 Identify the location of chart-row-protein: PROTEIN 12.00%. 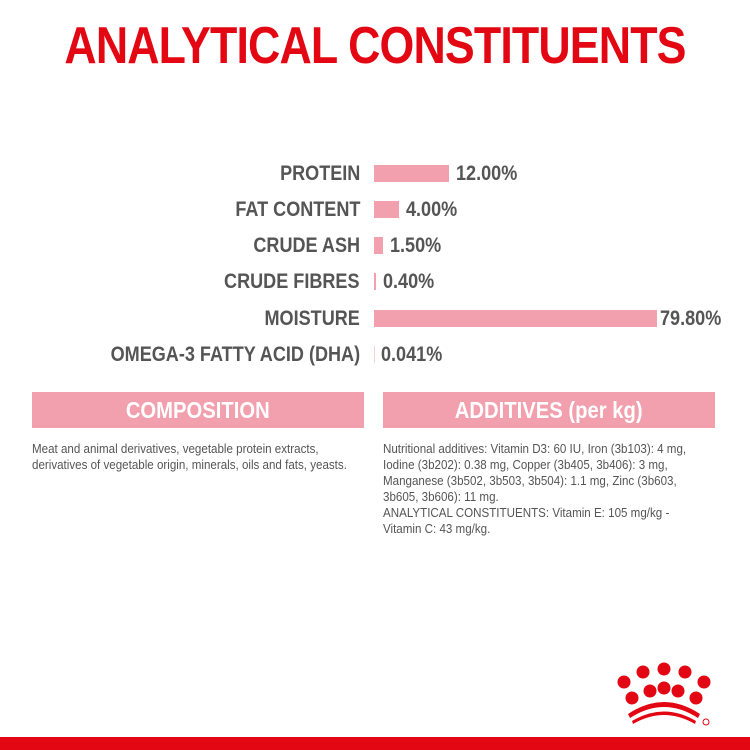
(375, 174).